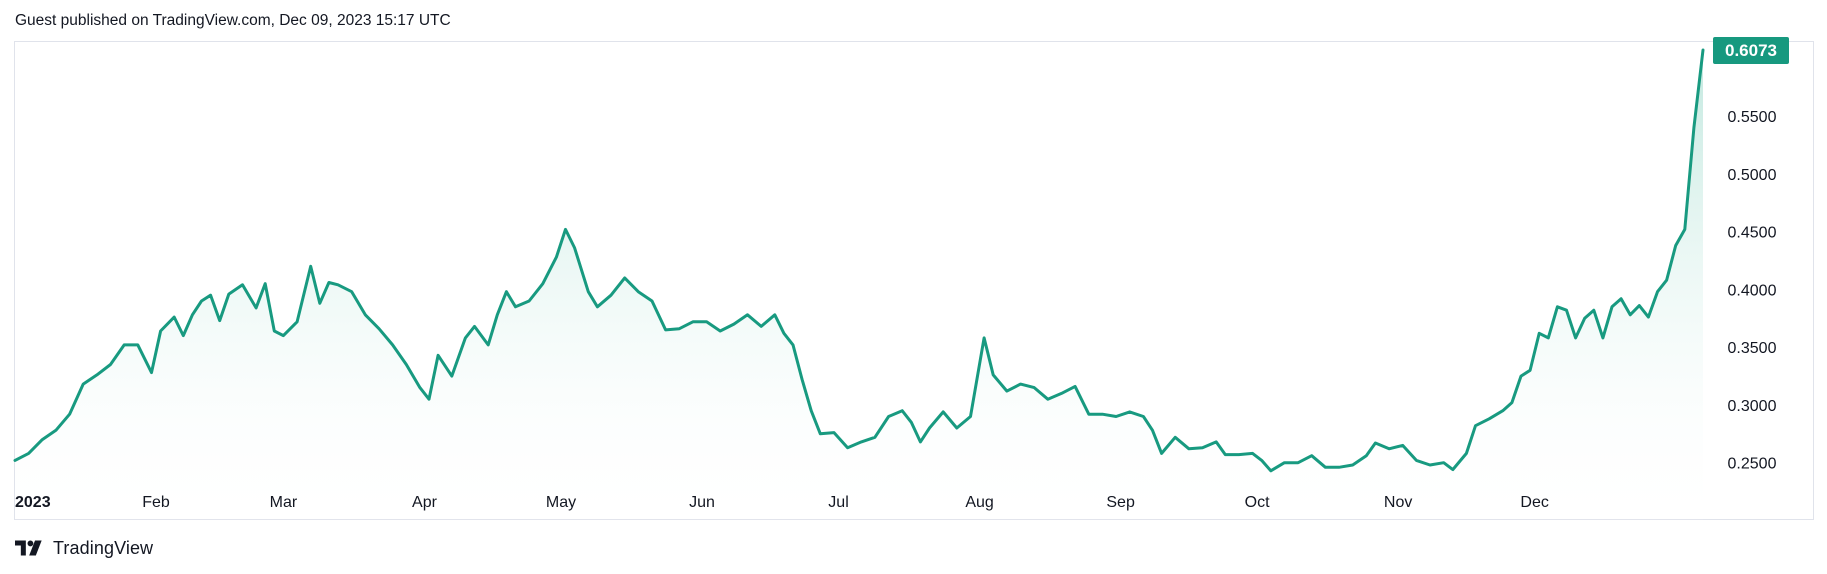 Image resolution: width=1827 pixels, height=574 pixels. What do you see at coordinates (838, 502) in the screenshot?
I see `x-tick-label: Jul` at bounding box center [838, 502].